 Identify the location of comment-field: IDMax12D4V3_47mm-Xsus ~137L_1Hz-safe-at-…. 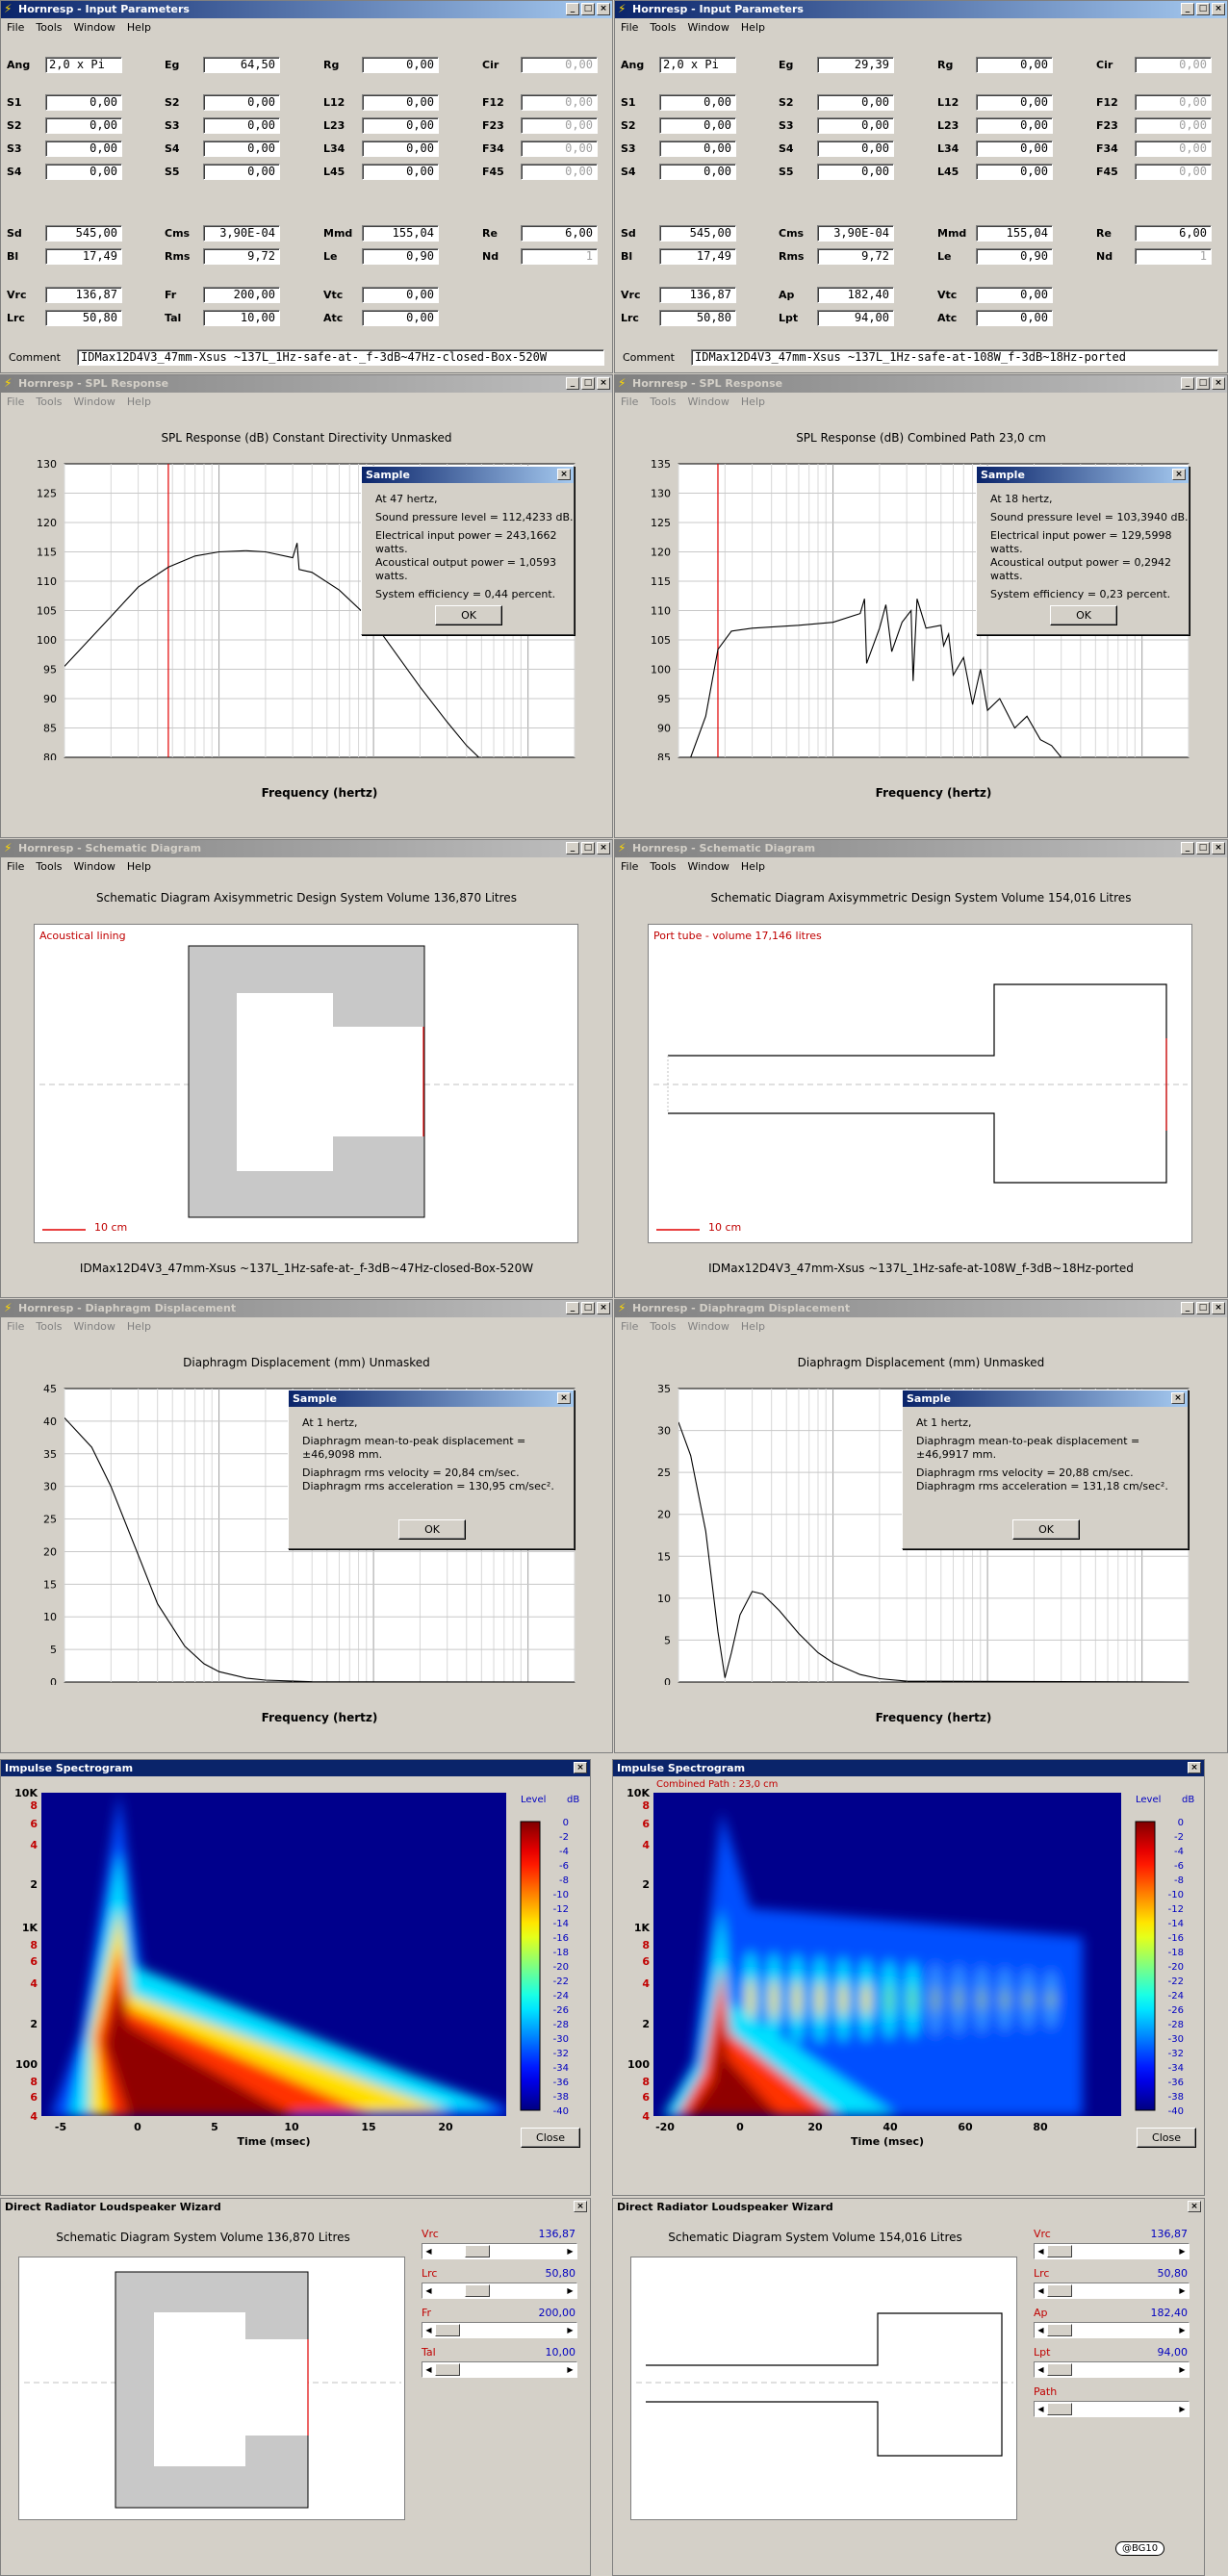
(340, 357).